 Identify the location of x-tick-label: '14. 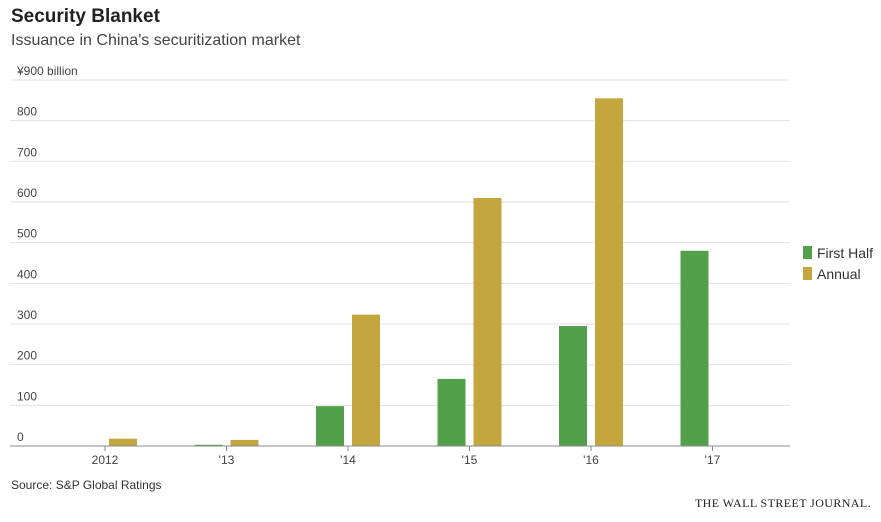
(348, 460).